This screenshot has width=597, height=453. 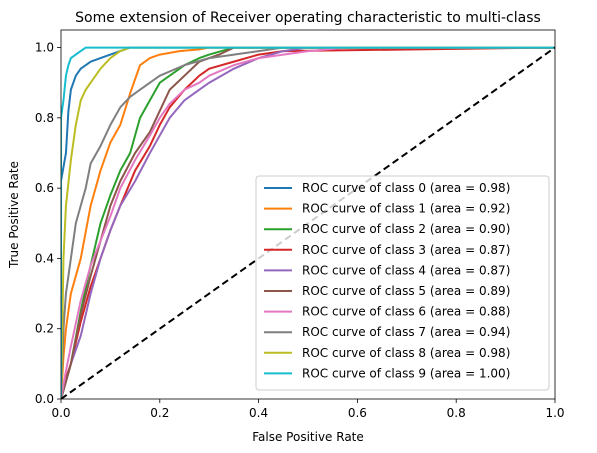 What do you see at coordinates (406, 373) in the screenshot?
I see `legend-entry-label: ROC curve of class 9 (area = 1.00)` at bounding box center [406, 373].